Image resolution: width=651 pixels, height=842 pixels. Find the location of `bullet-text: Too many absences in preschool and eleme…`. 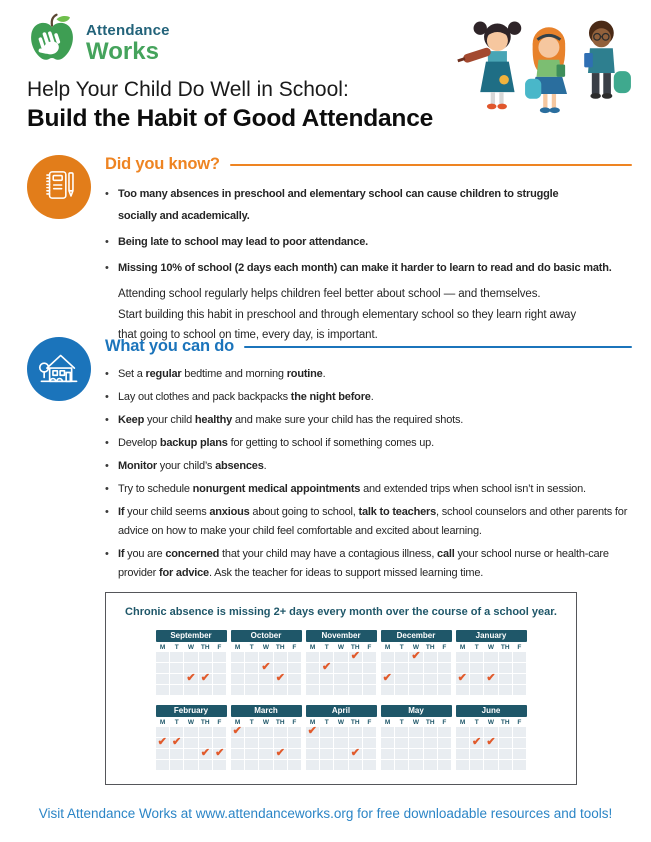

bullet-text: Too many absences in preschool and eleme… is located at coordinates (338, 205).